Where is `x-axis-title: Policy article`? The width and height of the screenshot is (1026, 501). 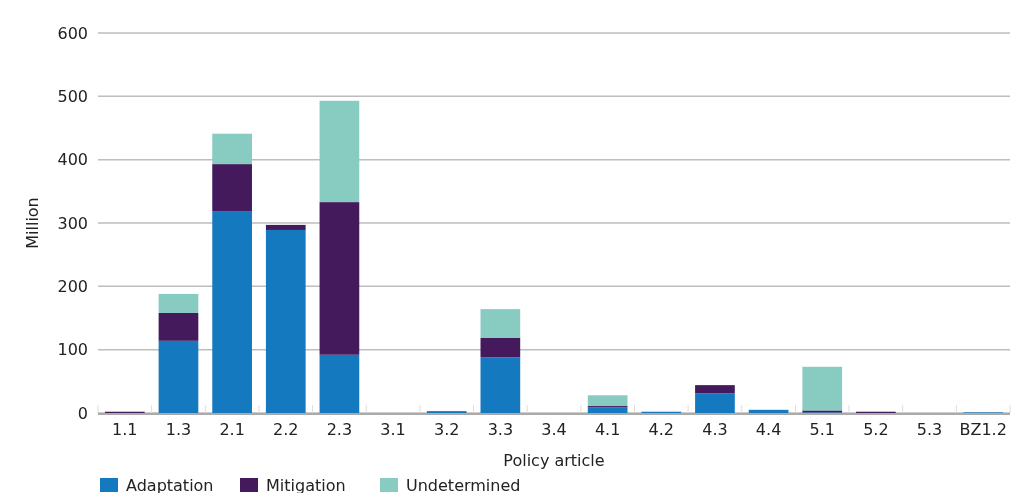 x-axis-title: Policy article is located at coordinates (554, 460).